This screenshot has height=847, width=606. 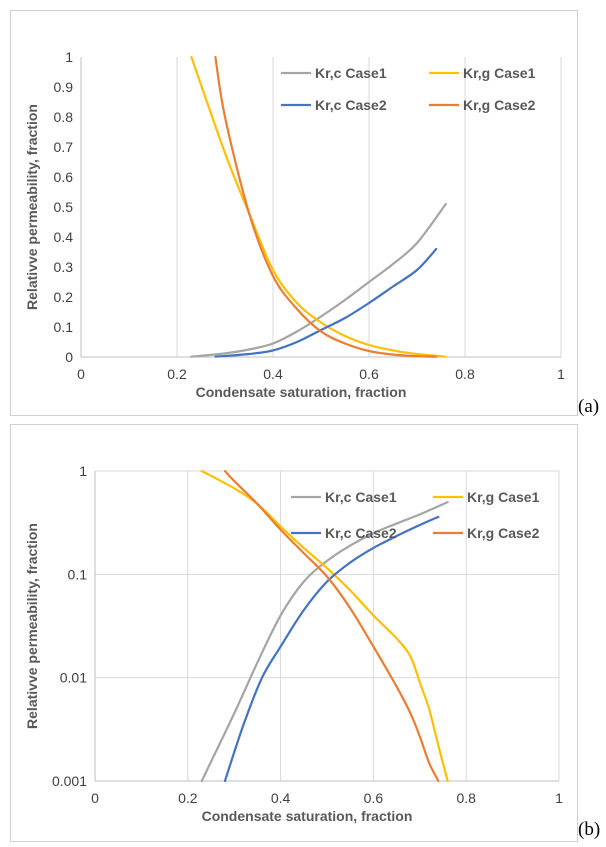 I want to click on y-tick-label: 0.4, so click(x=64, y=237).